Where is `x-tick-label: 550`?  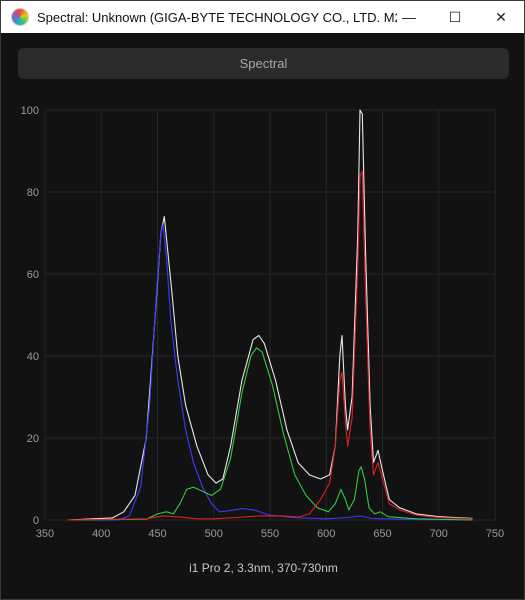
x-tick-label: 550 is located at coordinates (270, 534).